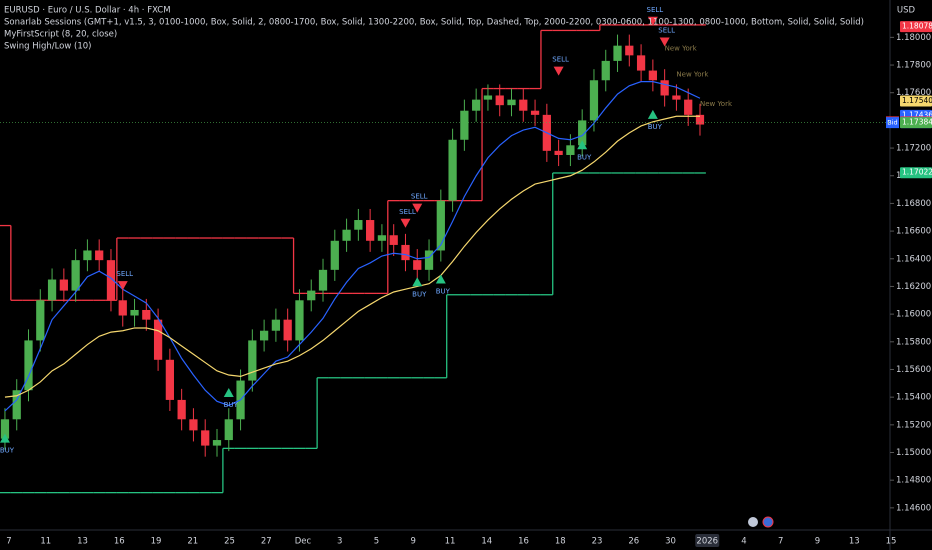 The image size is (932, 550). What do you see at coordinates (891, 542) in the screenshot?
I see `time-label: 15` at bounding box center [891, 542].